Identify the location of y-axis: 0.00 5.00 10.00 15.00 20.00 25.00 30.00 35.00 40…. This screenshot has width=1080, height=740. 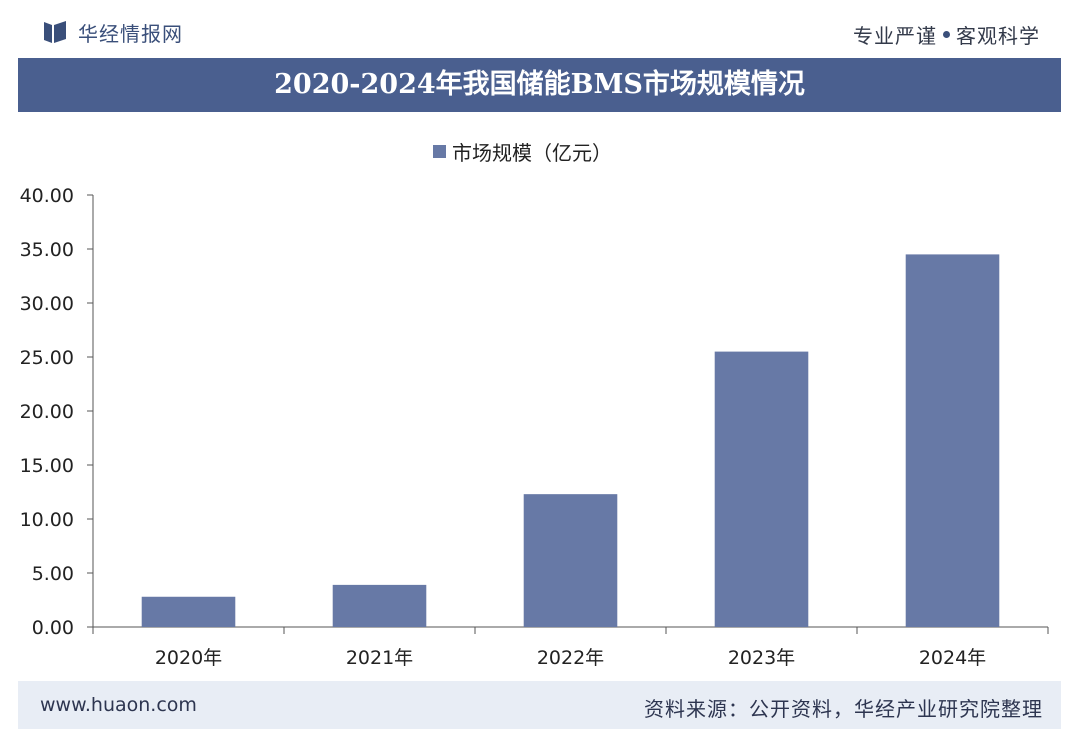
(57, 412).